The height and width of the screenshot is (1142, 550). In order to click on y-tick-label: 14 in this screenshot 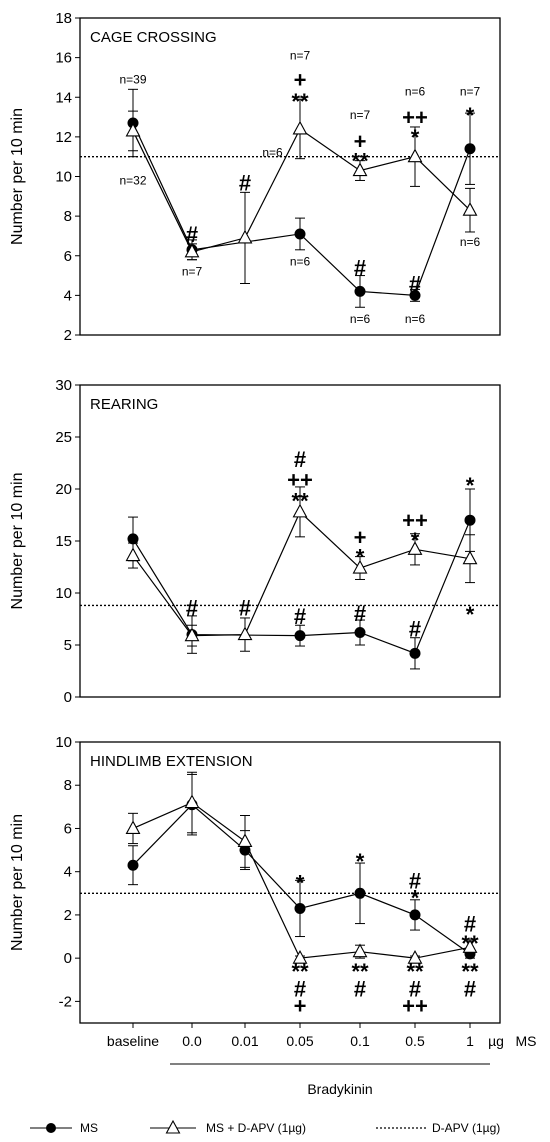, I will do `click(63, 97)`.